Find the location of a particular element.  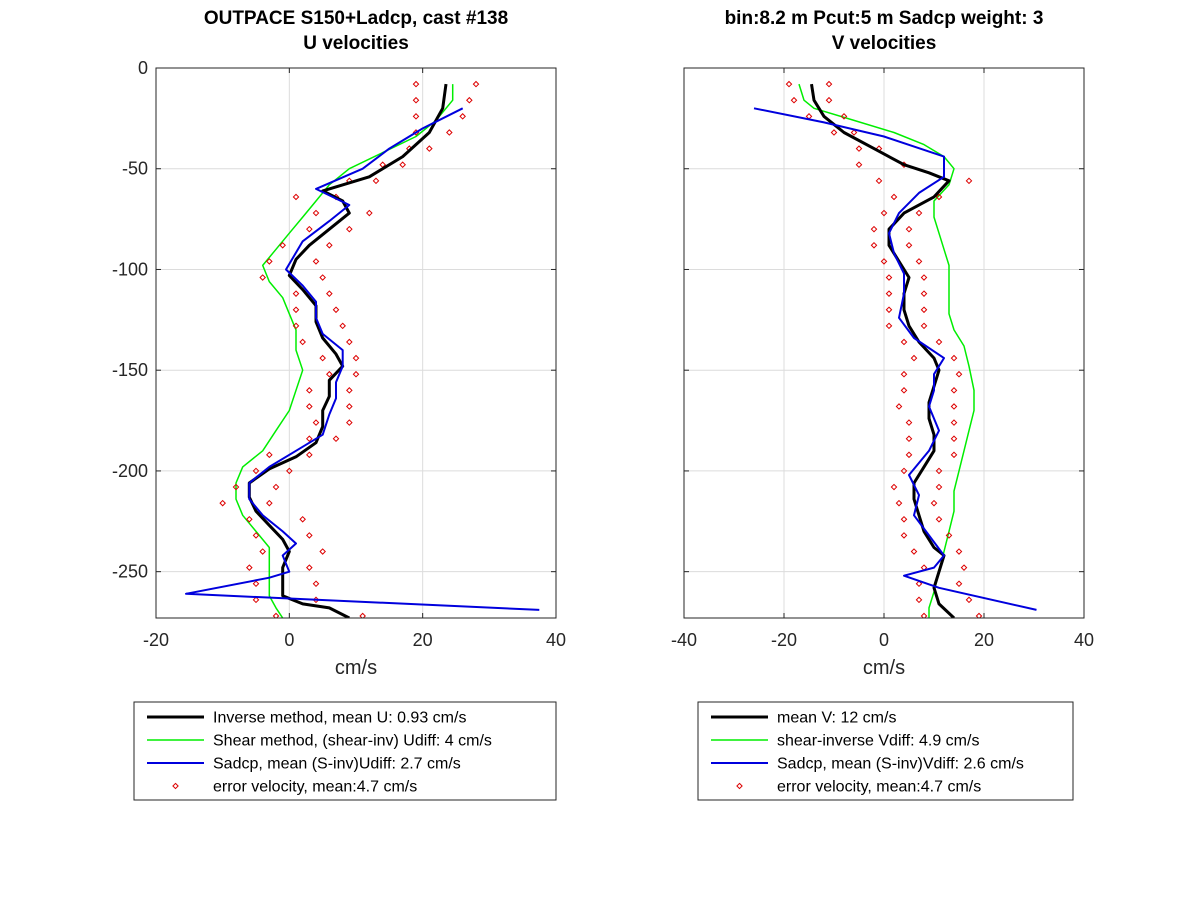

legend-entry-label: Shear method, (shear-inv) Udiff: 4 cm/s is located at coordinates (352, 741).